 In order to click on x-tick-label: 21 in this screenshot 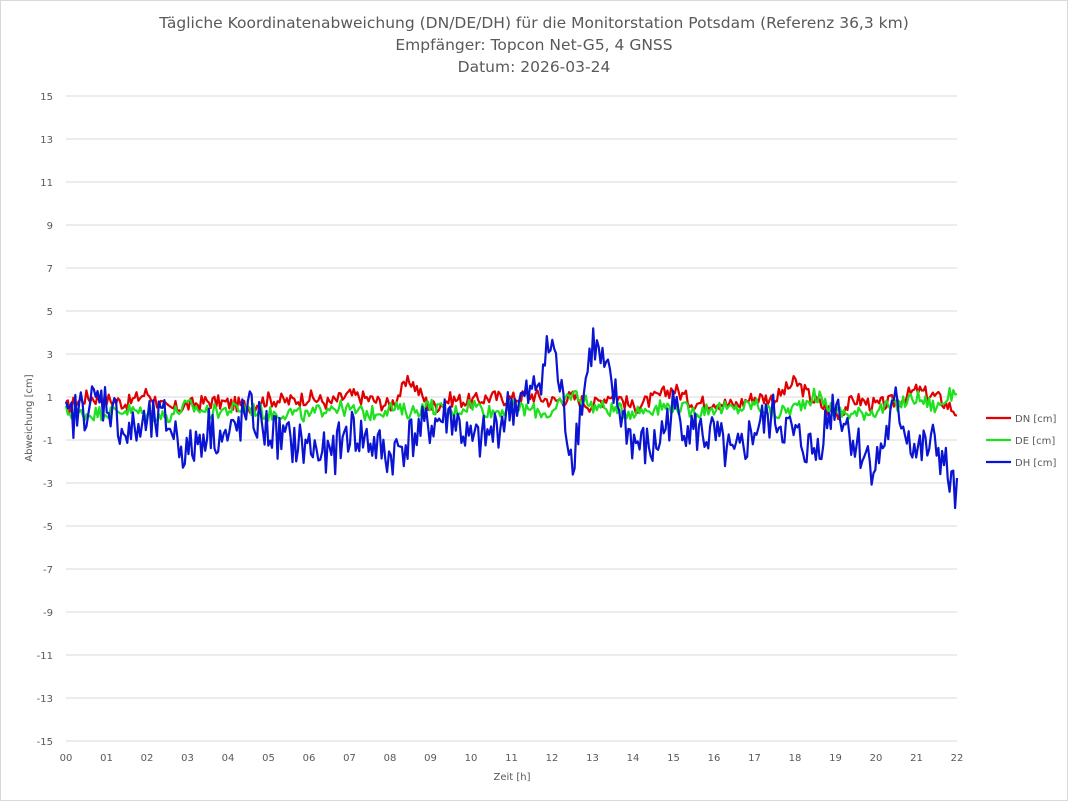, I will do `click(916, 758)`.